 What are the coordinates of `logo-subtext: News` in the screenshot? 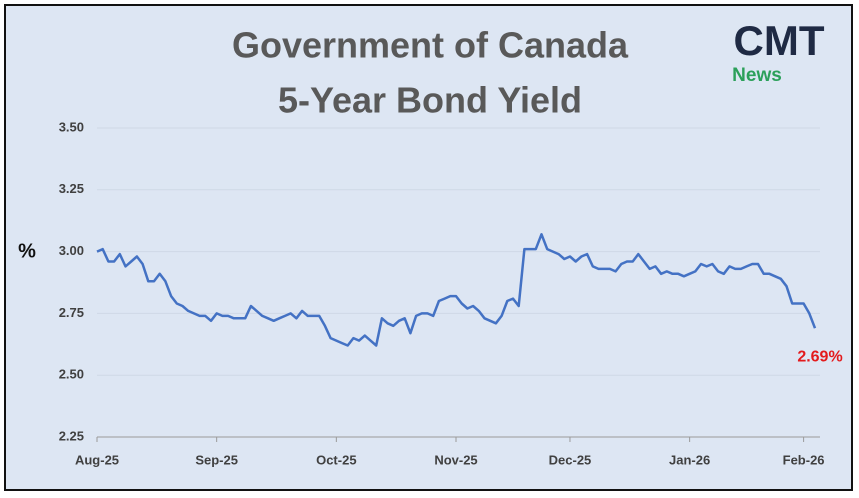 It's located at (757, 75).